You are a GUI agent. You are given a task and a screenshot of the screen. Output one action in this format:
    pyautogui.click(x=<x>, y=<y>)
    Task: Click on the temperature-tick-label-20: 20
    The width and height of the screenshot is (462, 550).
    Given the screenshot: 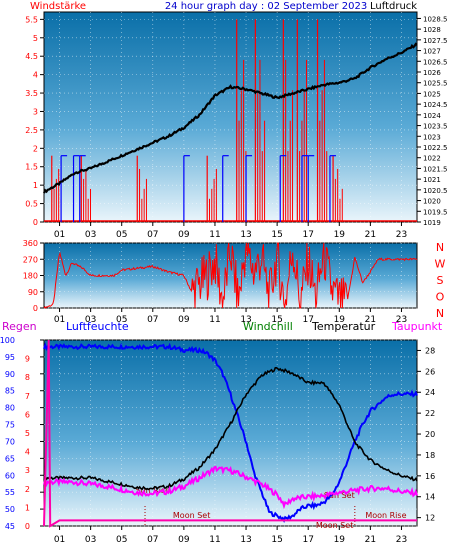 What is the action you would take?
    pyautogui.click(x=430, y=434)
    